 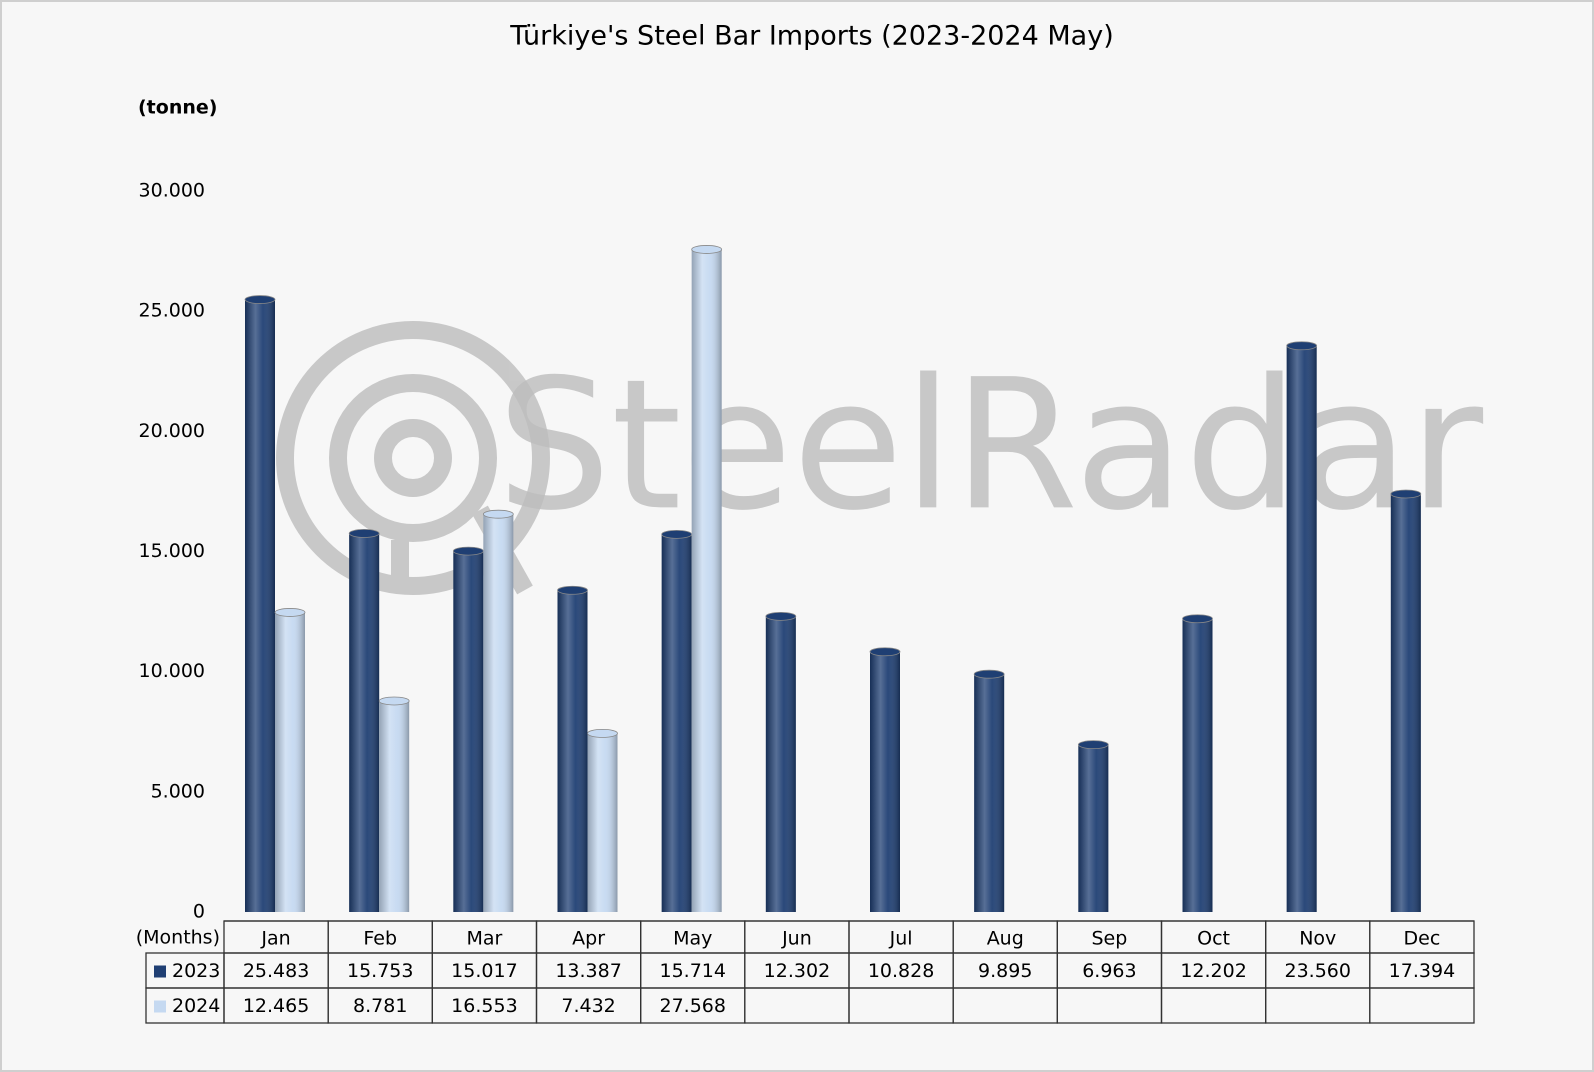 I want to click on data-label: 12.302, so click(x=797, y=971).